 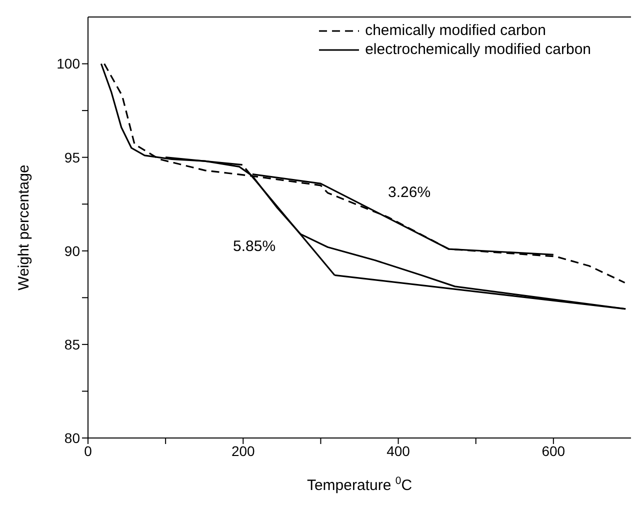 What do you see at coordinates (478, 49) in the screenshot?
I see `legend-label: electrochemically modified carbon` at bounding box center [478, 49].